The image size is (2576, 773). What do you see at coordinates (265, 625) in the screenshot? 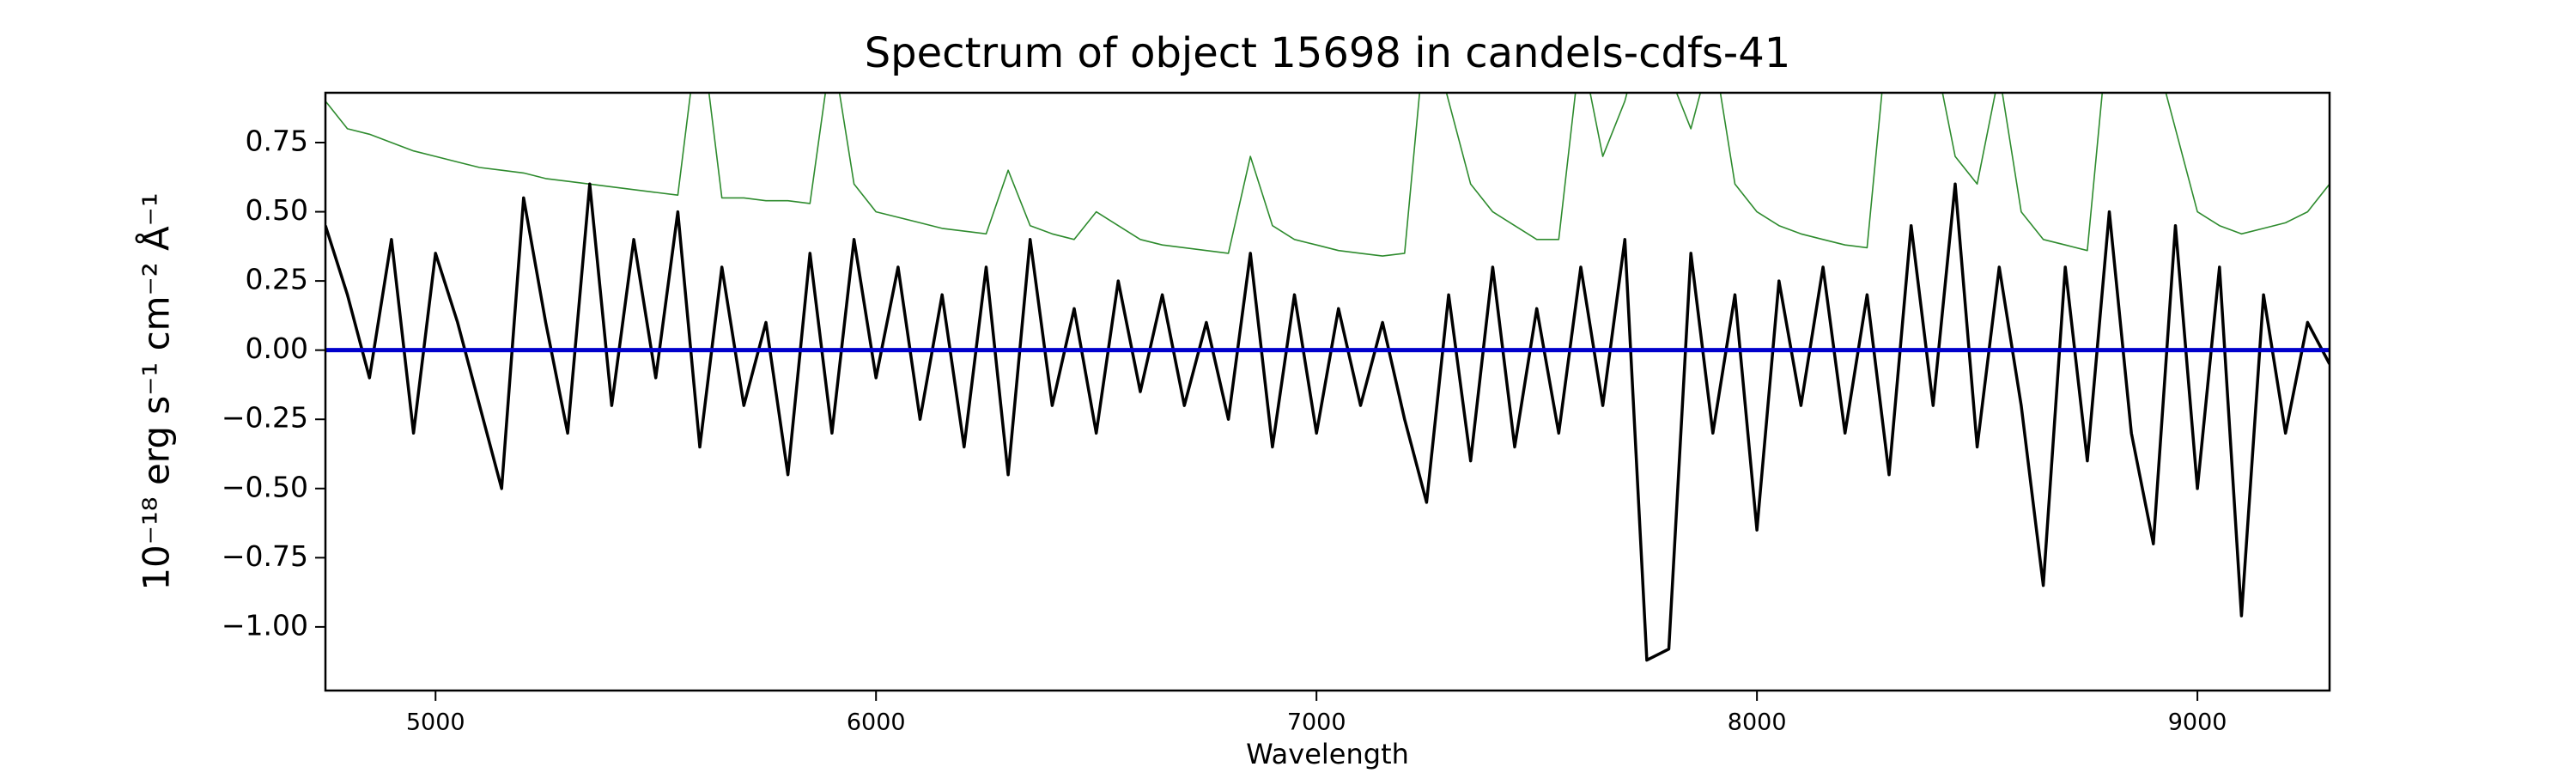
I see `y-tick-label: −1.00` at bounding box center [265, 625].